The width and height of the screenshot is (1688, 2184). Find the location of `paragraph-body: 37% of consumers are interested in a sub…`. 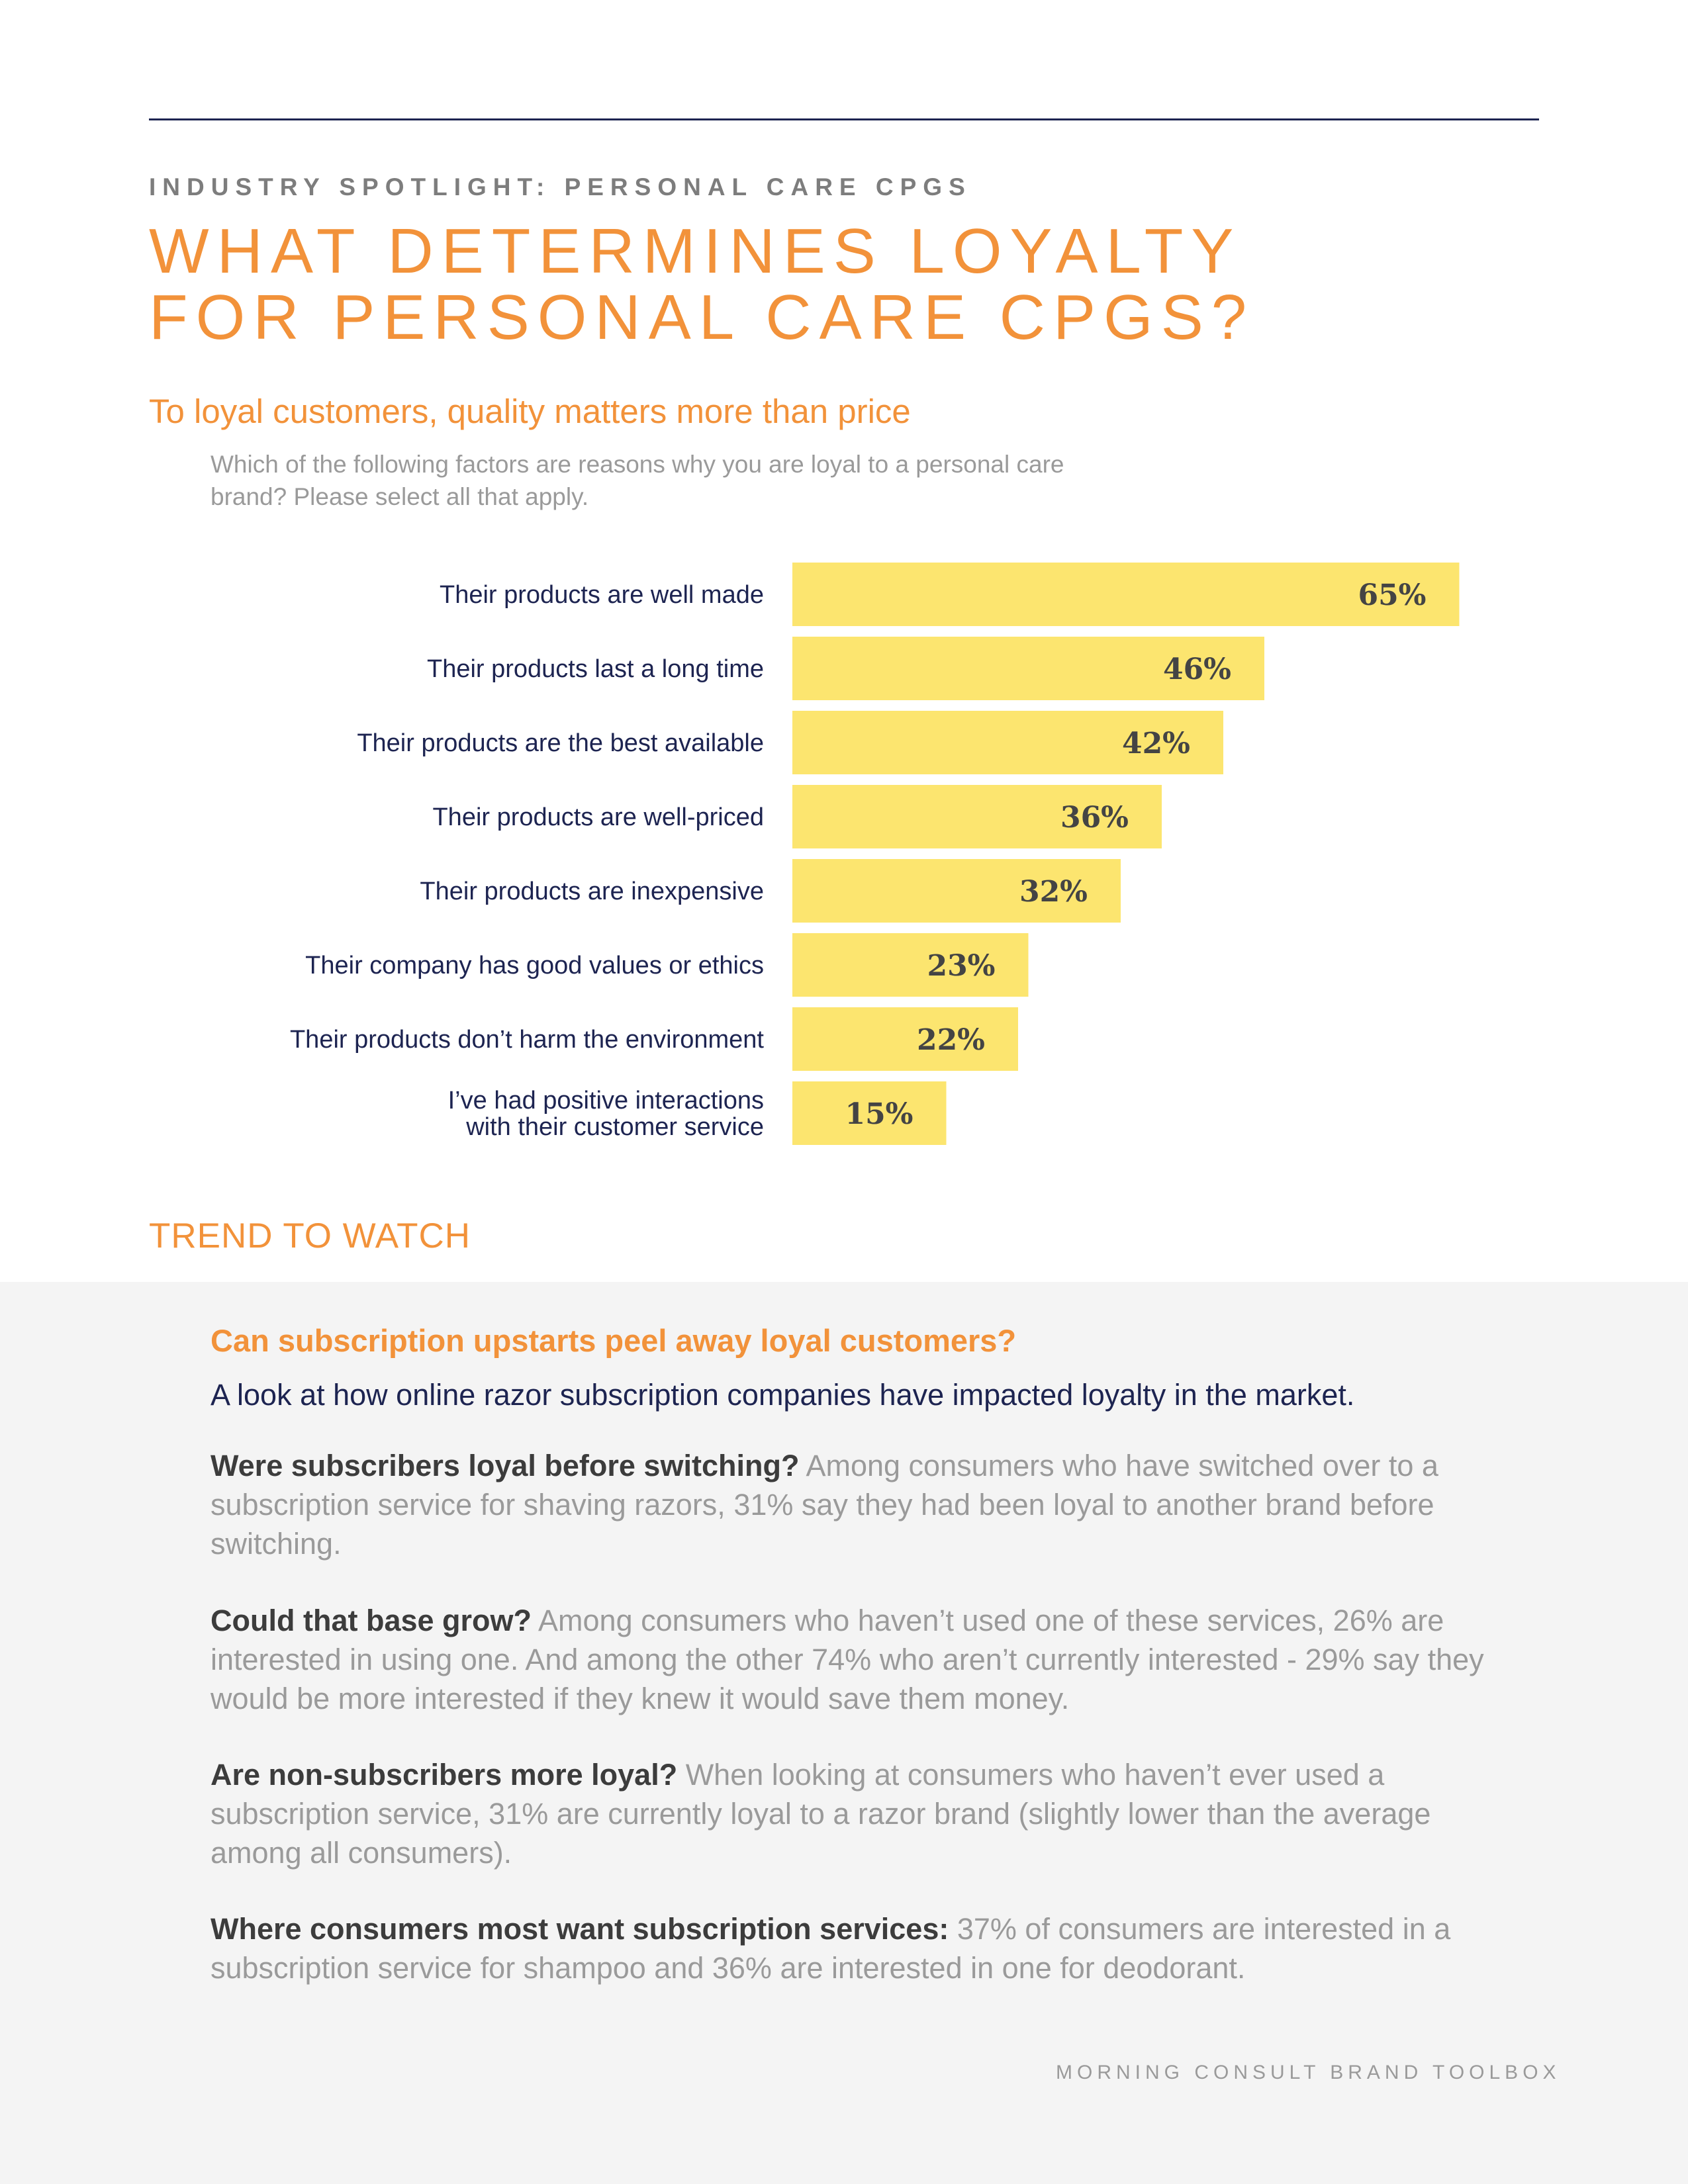

paragraph-body: 37% of consumers are interested in a sub… is located at coordinates (831, 1948).